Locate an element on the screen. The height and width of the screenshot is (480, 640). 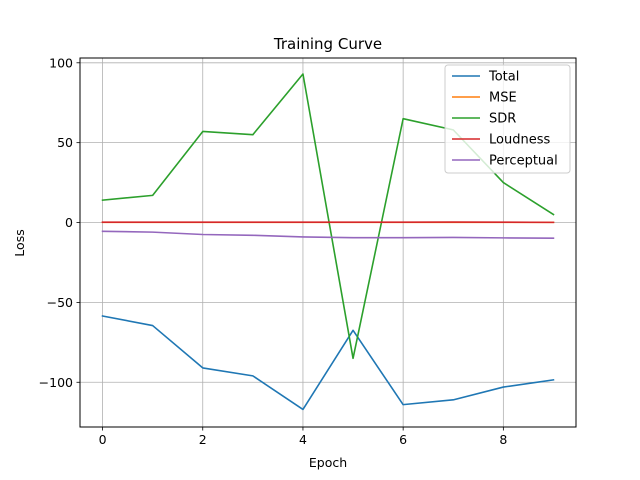
legend-label-total: Total is located at coordinates (503, 77).